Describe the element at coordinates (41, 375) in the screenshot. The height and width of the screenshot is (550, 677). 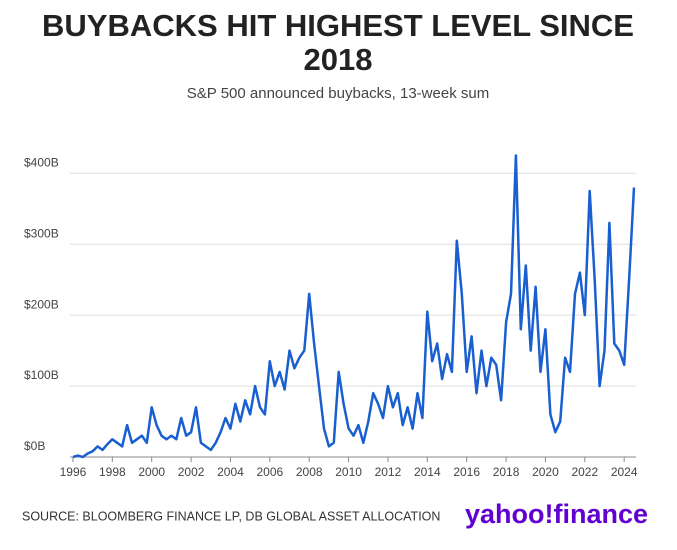
I see `y-tick-label: $100B` at that location.